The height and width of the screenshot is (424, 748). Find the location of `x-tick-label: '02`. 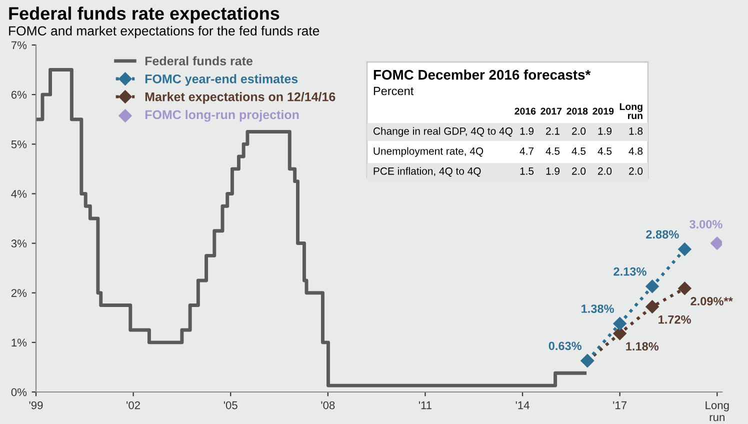

x-tick-label: '02 is located at coordinates (133, 405).